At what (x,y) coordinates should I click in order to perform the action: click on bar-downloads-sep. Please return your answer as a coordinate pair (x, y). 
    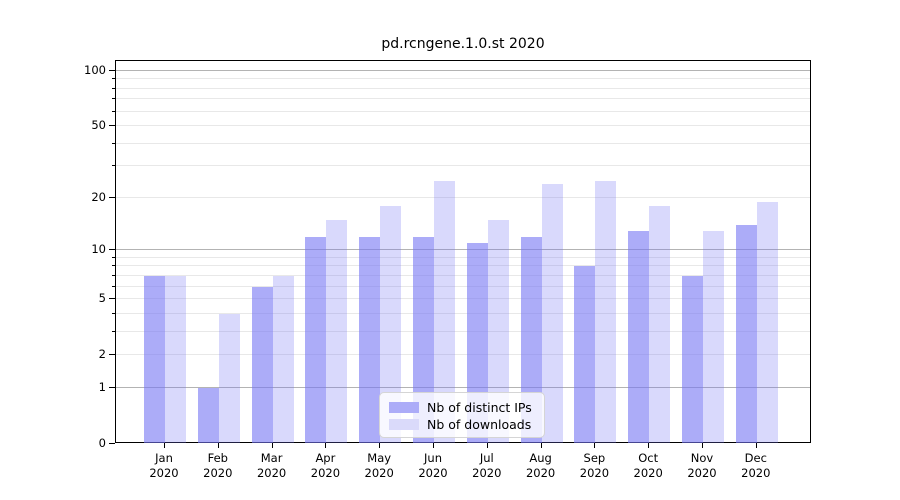
    Looking at the image, I should click on (606, 311).